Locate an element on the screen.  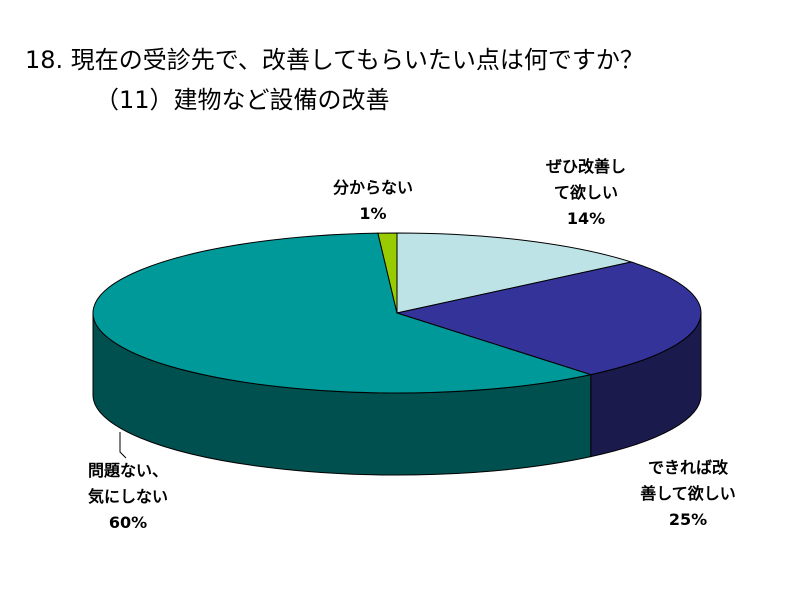
leader-line is located at coordinates (123, 445).